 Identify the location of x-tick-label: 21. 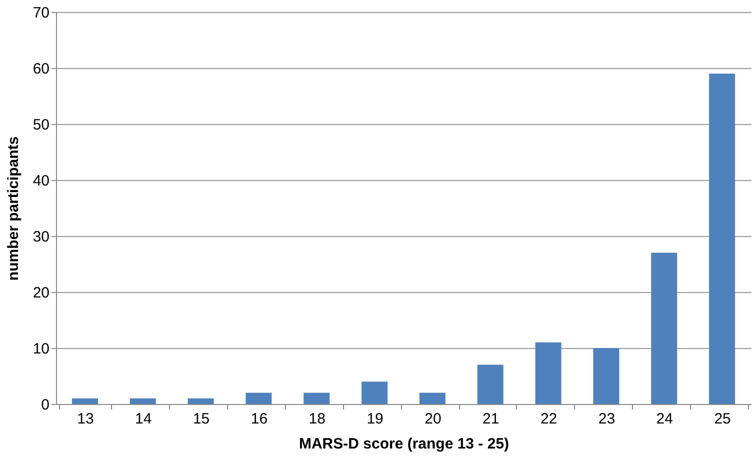
(491, 419).